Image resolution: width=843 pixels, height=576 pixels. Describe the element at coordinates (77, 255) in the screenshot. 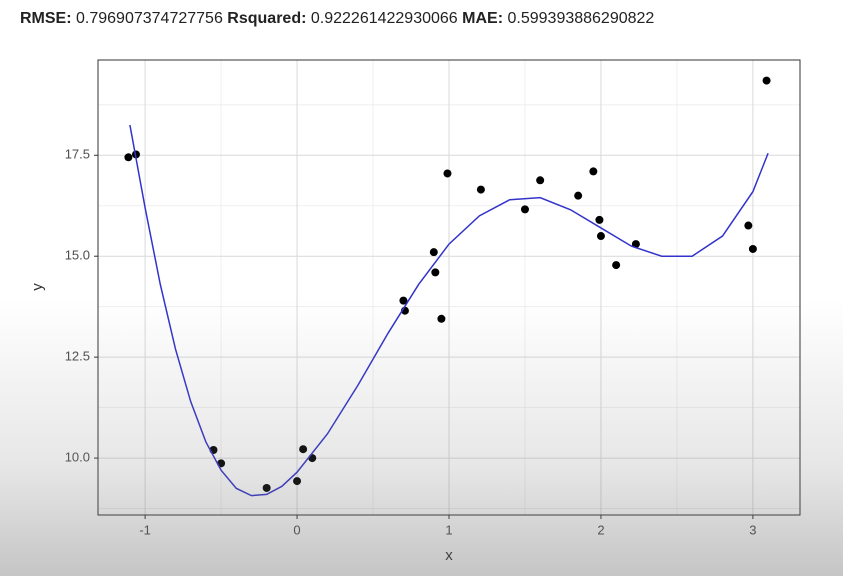

I see `y-tick-label: 15.0` at that location.